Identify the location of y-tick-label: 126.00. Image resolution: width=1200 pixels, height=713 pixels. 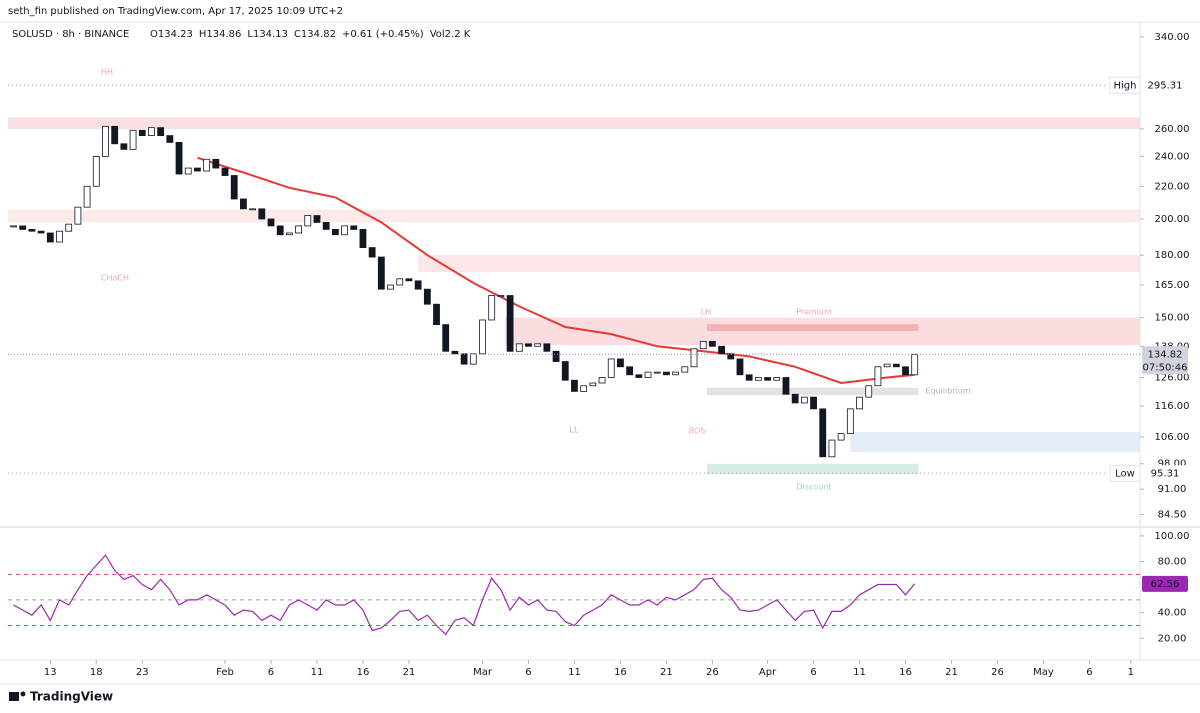
(1172, 378).